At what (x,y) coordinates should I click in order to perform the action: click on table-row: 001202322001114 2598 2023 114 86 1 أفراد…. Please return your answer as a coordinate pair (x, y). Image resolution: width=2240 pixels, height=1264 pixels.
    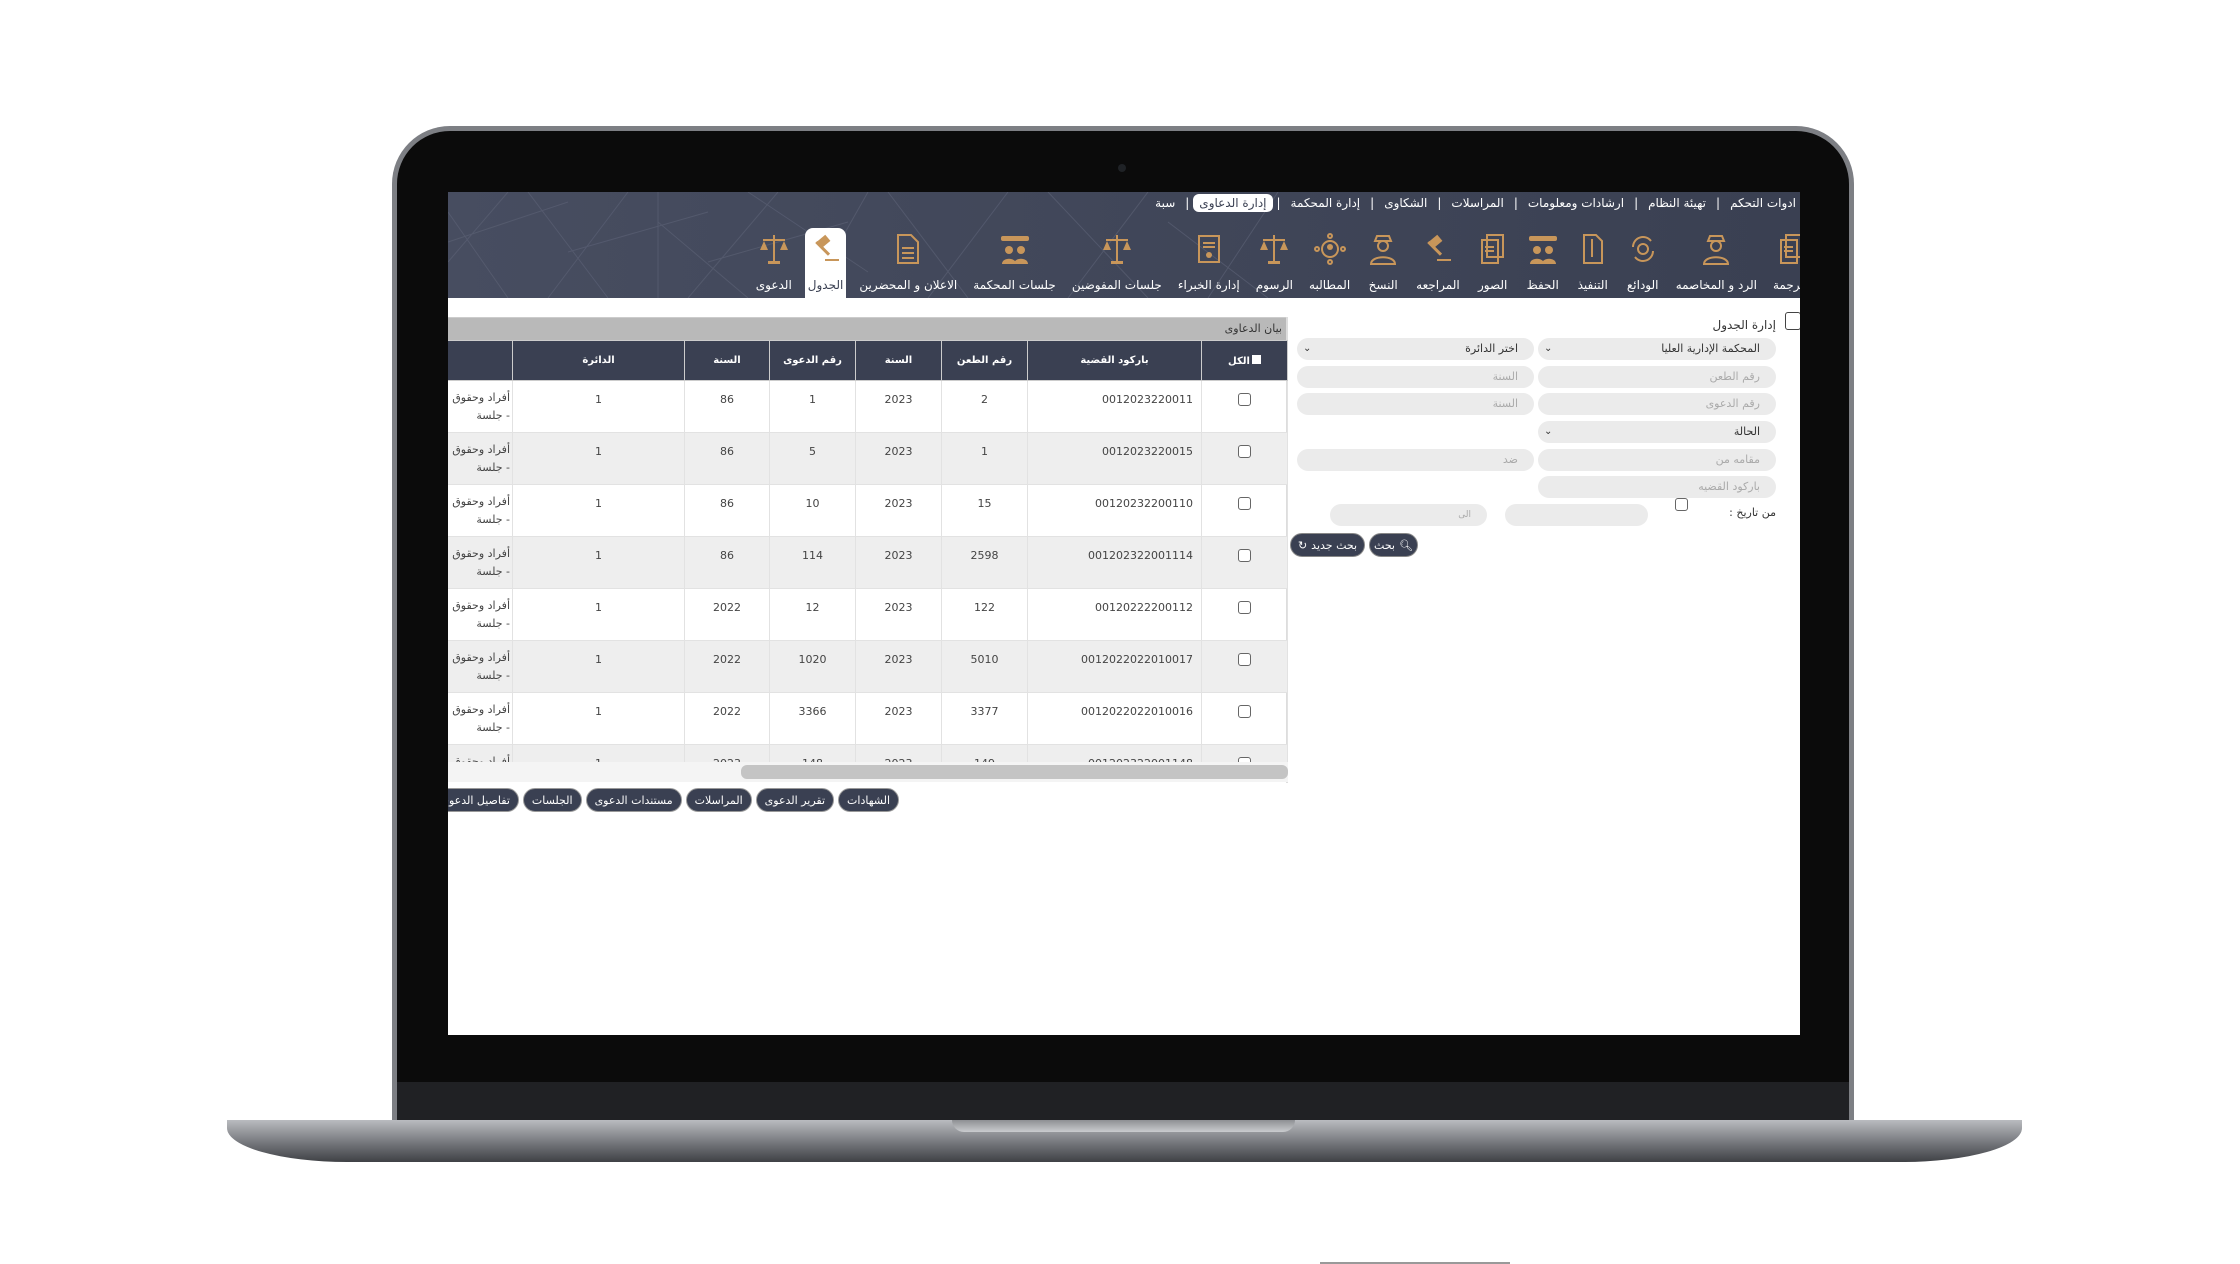
    Looking at the image, I should click on (868, 562).